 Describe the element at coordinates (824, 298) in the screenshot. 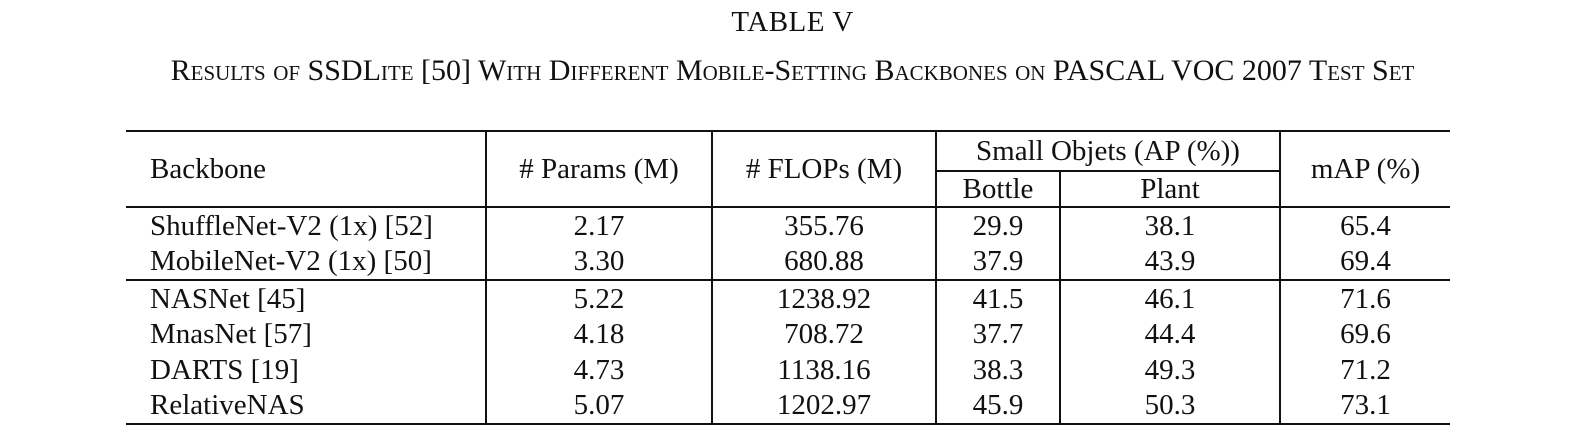

I see `cell-flops: 1238.92` at that location.